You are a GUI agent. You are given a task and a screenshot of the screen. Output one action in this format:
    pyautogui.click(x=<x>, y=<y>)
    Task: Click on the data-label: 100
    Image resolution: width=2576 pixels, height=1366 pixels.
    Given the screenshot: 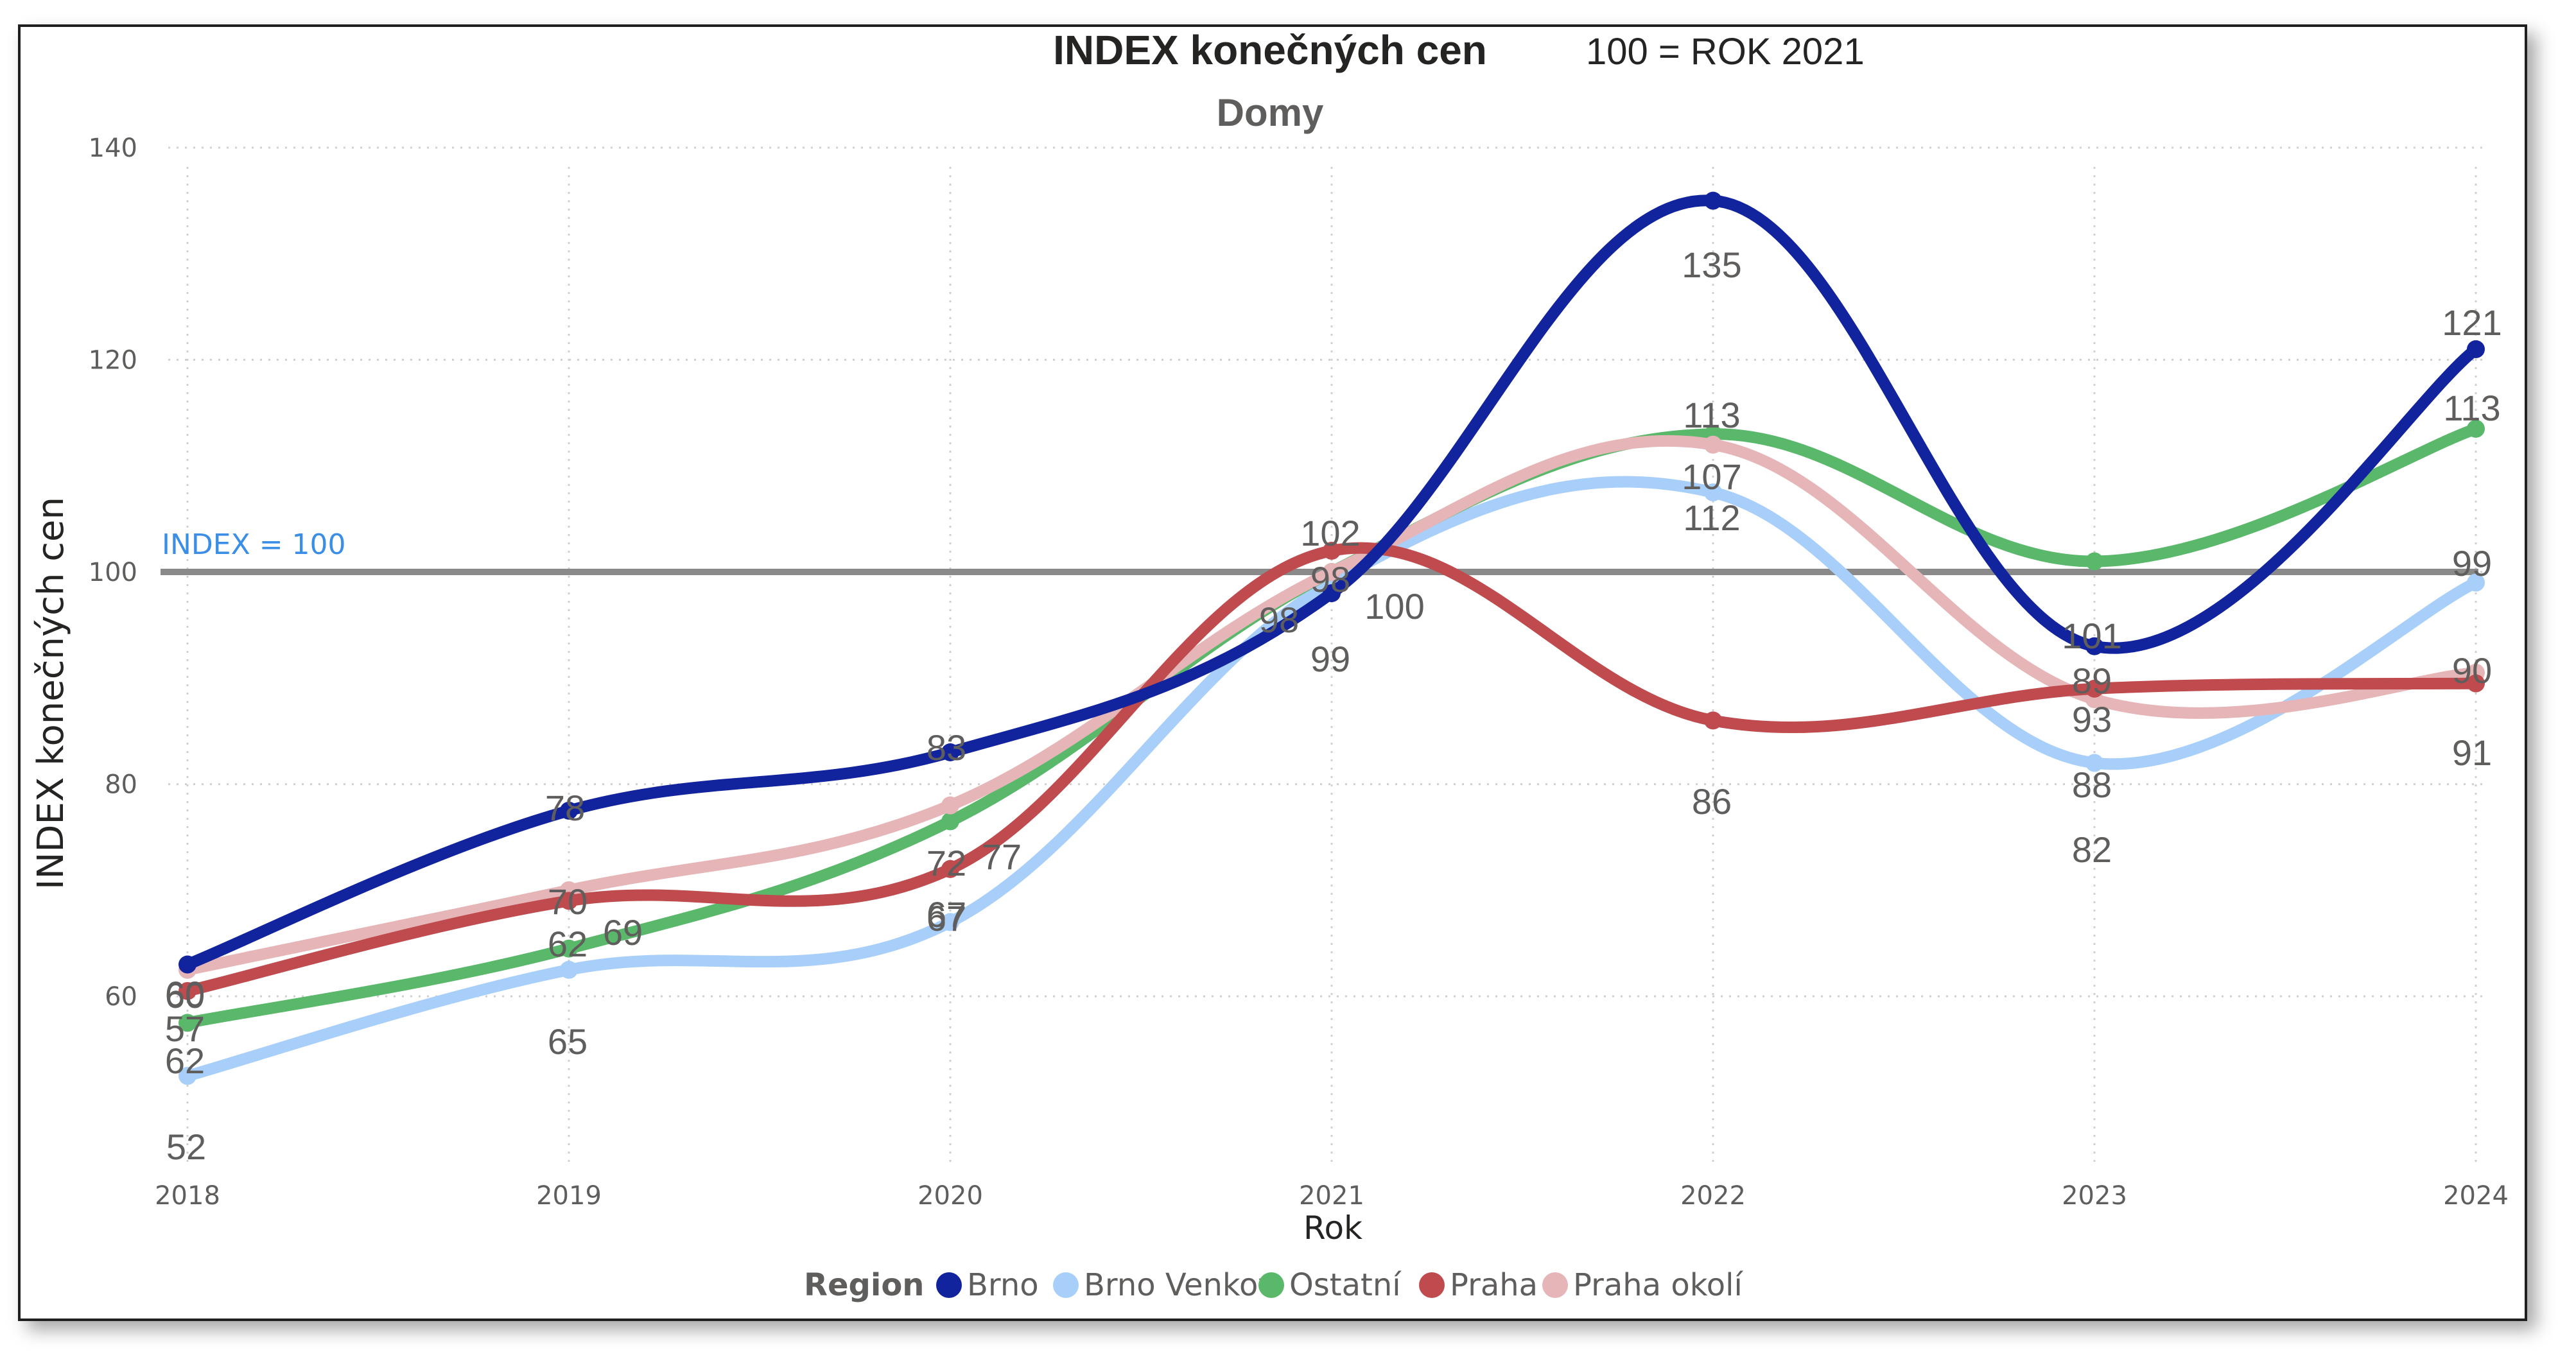 What is the action you would take?
    pyautogui.click(x=1394, y=606)
    